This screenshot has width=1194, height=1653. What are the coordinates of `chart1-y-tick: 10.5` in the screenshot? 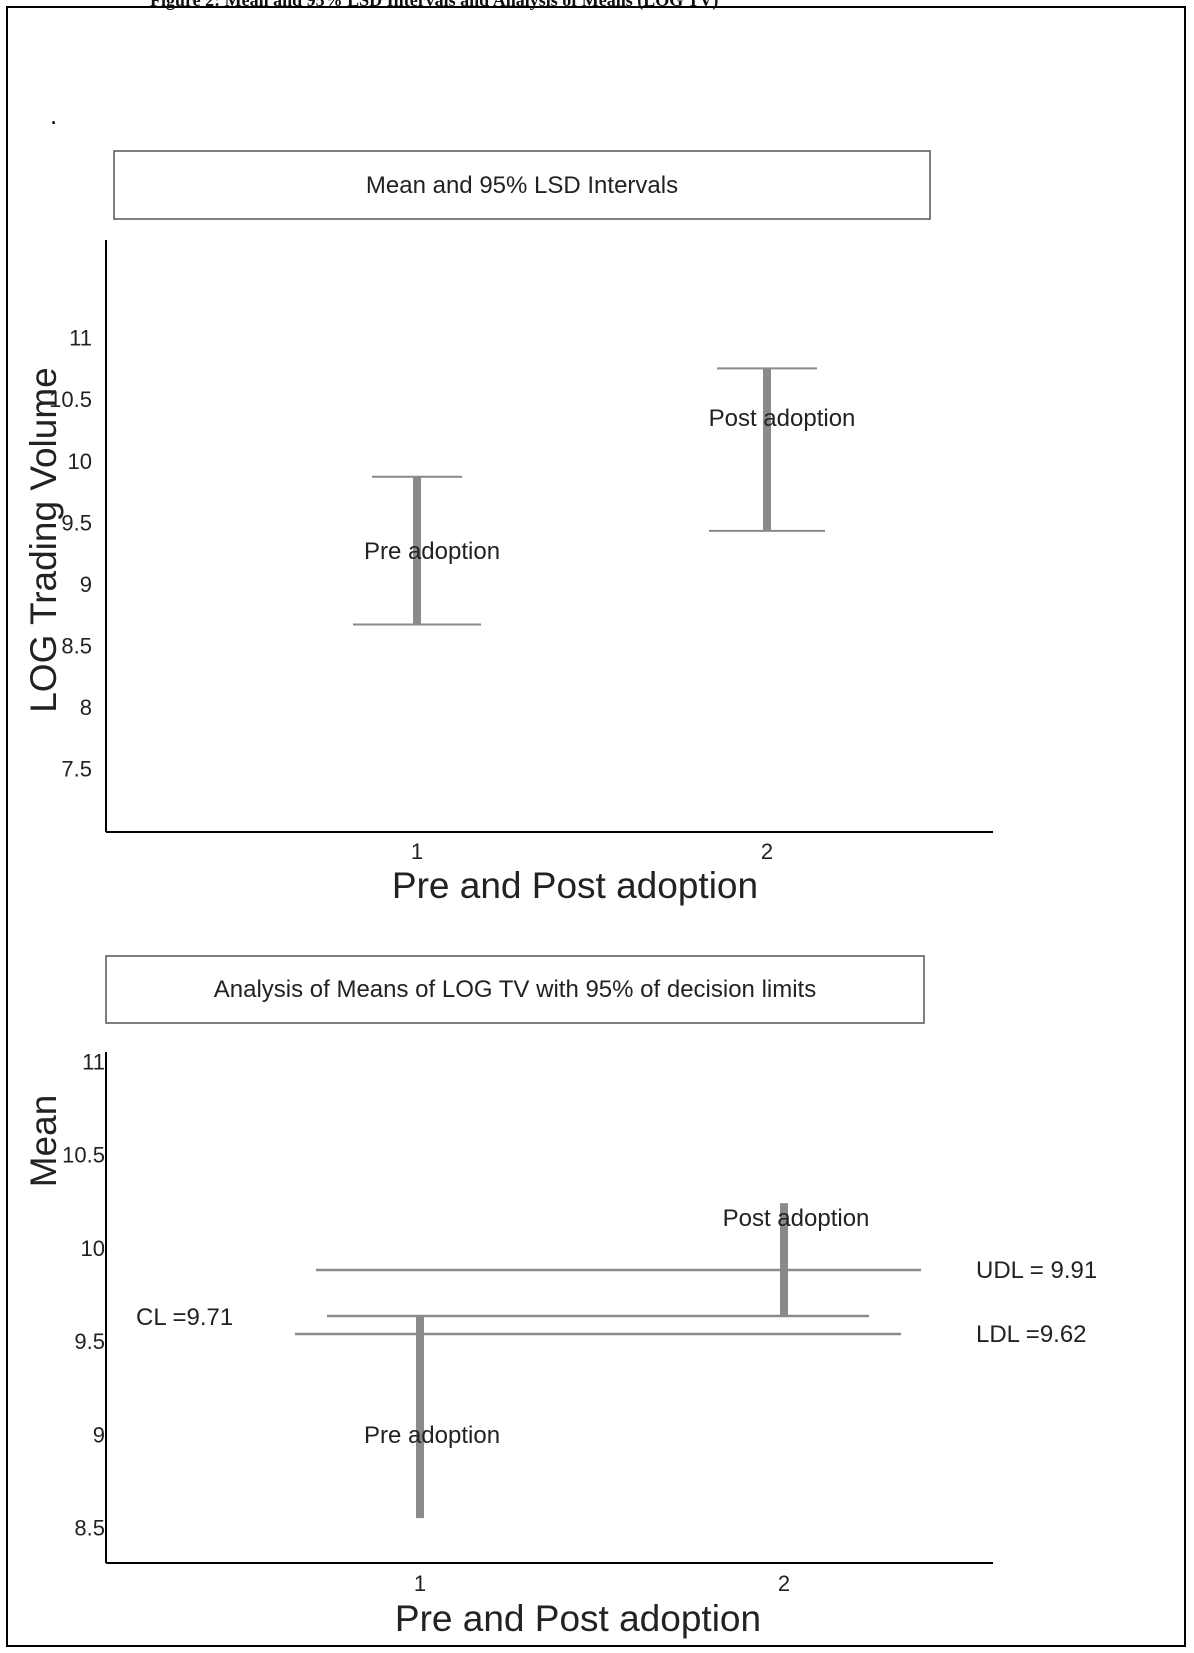 It's located at (70, 399).